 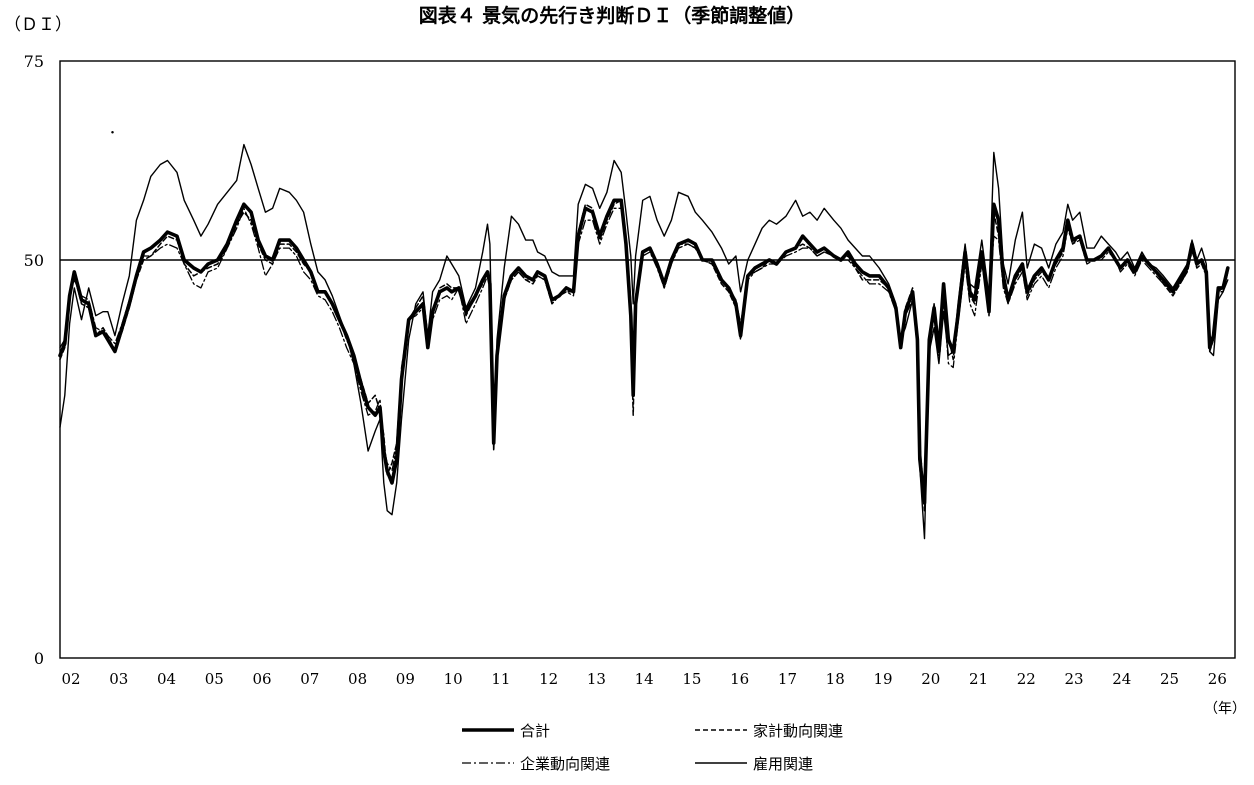 I want to click on y-tick-label: 75, so click(x=34, y=61).